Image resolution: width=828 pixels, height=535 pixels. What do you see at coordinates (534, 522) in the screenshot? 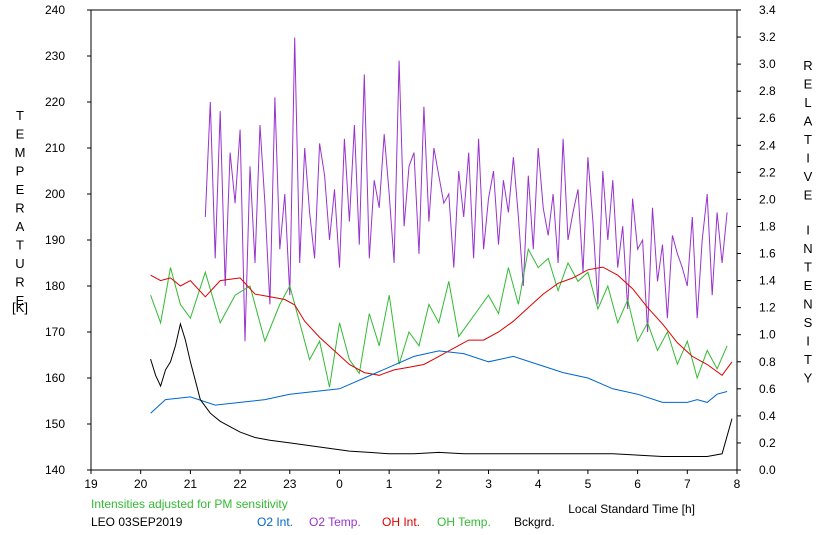
I see `legend-bckgrd: Bckgrd.` at bounding box center [534, 522].